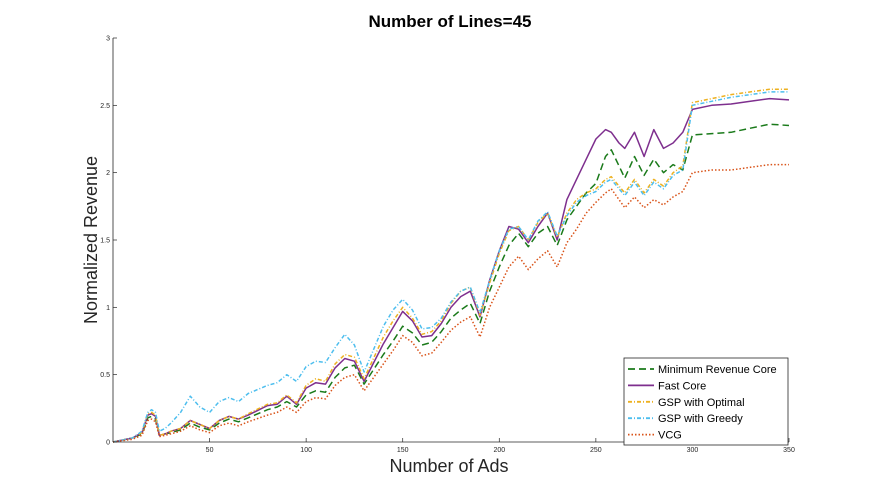 Image resolution: width=872 pixels, height=497 pixels. What do you see at coordinates (717, 370) in the screenshot?
I see `legend-label: Minimum Revenue Core` at bounding box center [717, 370].